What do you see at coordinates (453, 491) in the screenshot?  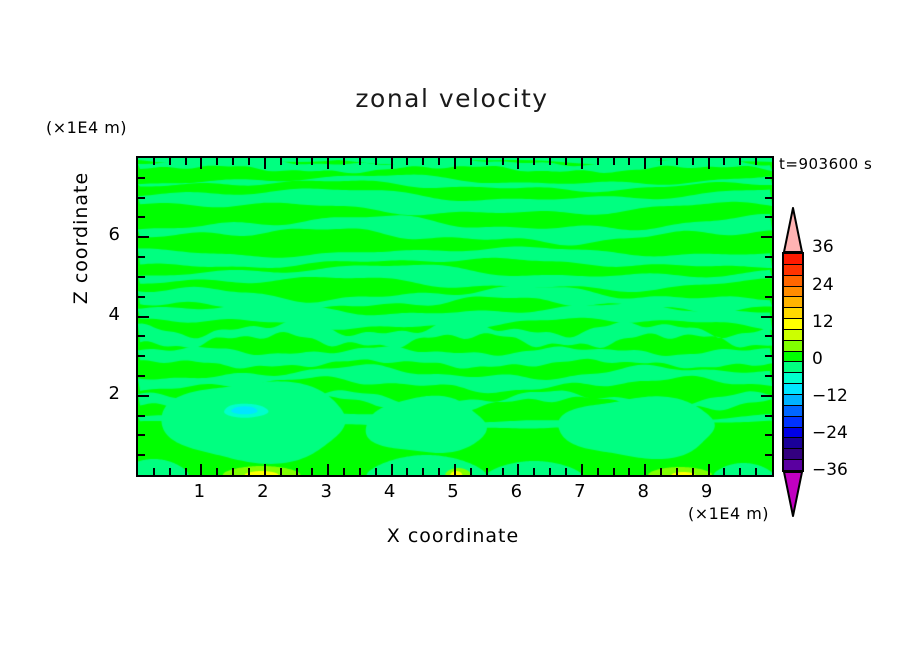 I see `x-tick-label: 5` at bounding box center [453, 491].